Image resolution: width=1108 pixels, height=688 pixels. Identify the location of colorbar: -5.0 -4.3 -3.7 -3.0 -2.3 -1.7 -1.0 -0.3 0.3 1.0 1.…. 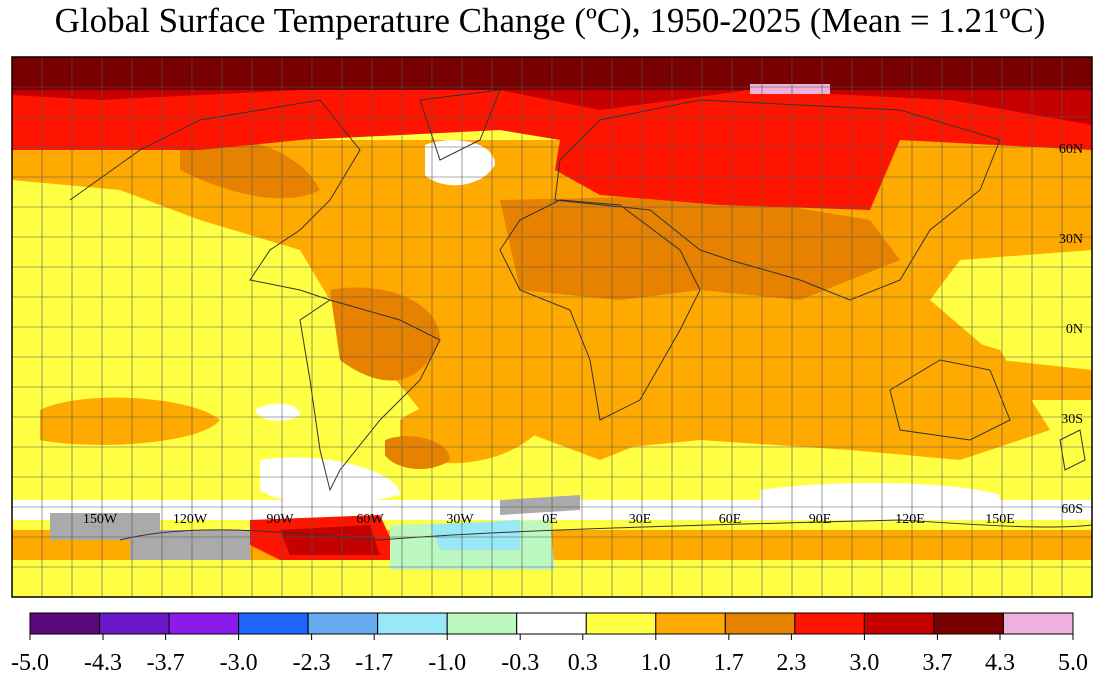
(549, 644).